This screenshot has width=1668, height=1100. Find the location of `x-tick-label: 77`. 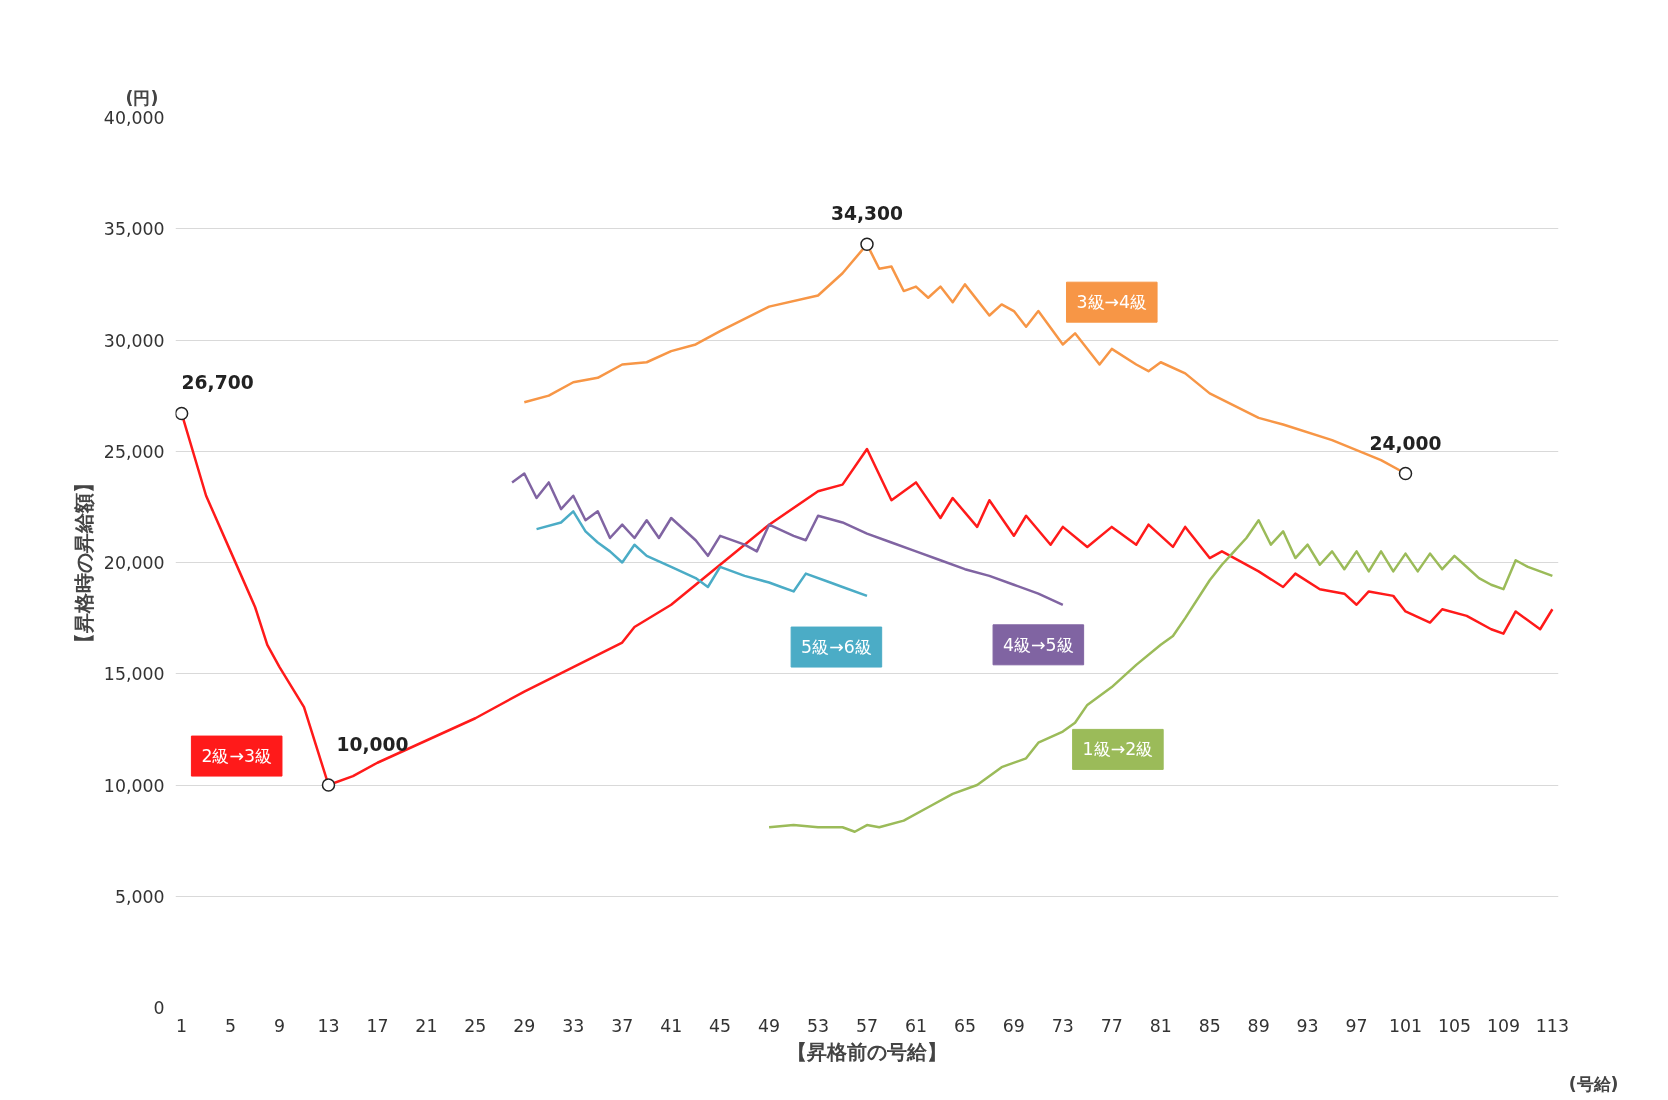

x-tick-label: 77 is located at coordinates (1111, 1025).